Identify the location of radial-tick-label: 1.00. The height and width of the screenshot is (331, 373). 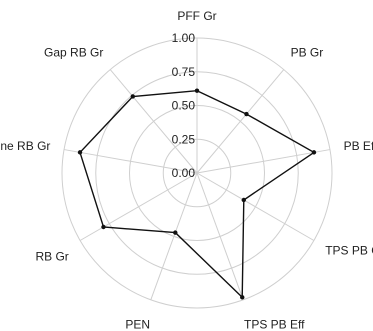
(184, 38).